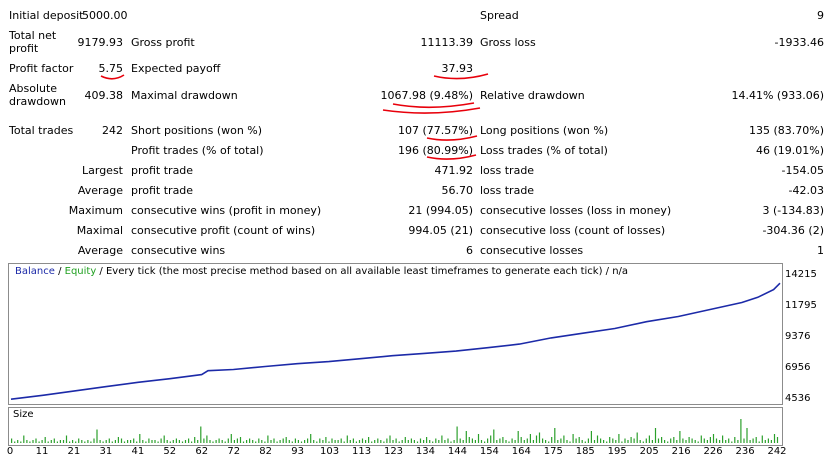 The height and width of the screenshot is (462, 835). Describe the element at coordinates (162, 190) in the screenshot. I see `average-profit-label: profit trade` at that location.